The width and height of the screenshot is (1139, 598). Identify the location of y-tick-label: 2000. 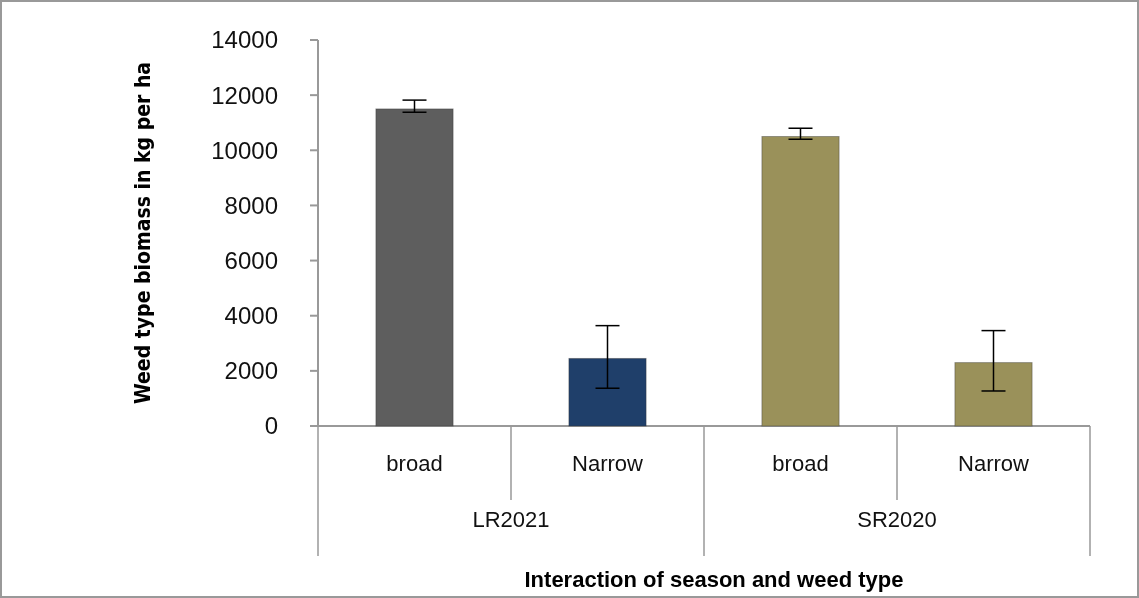
(251, 371).